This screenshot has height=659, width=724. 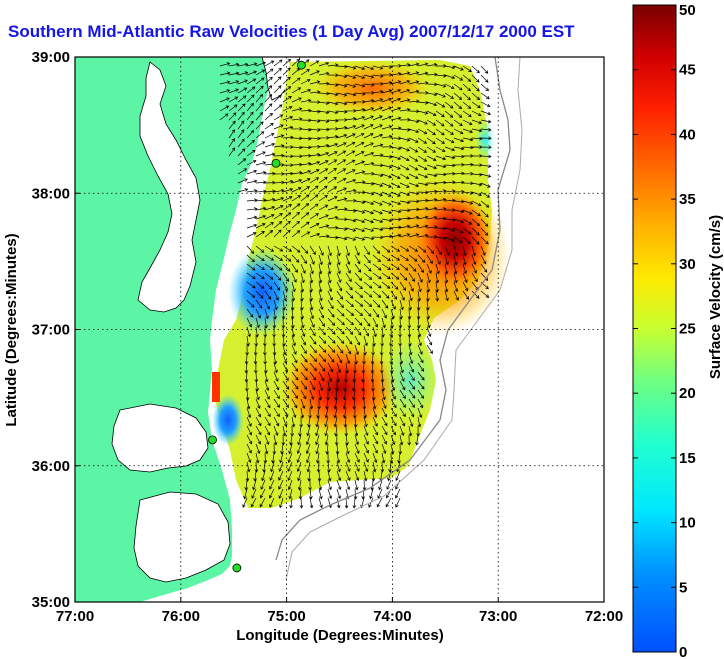 I want to click on colorbar-tick-label: 0, so click(x=683, y=651).